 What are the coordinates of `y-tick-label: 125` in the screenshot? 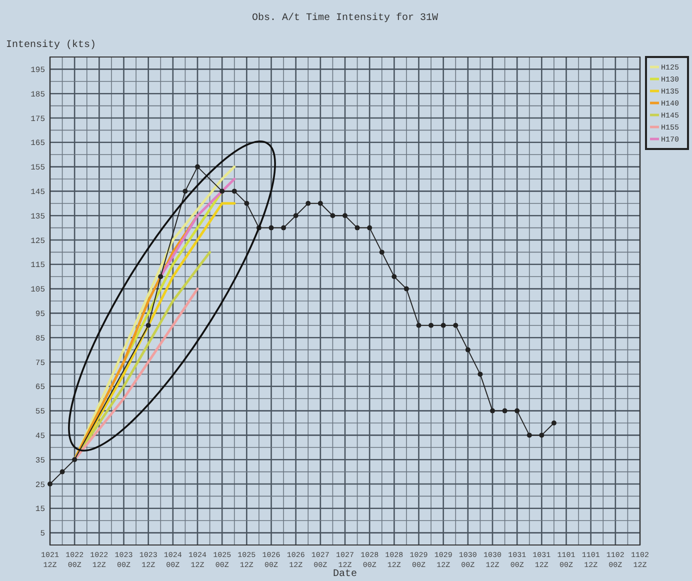 It's located at (38, 241).